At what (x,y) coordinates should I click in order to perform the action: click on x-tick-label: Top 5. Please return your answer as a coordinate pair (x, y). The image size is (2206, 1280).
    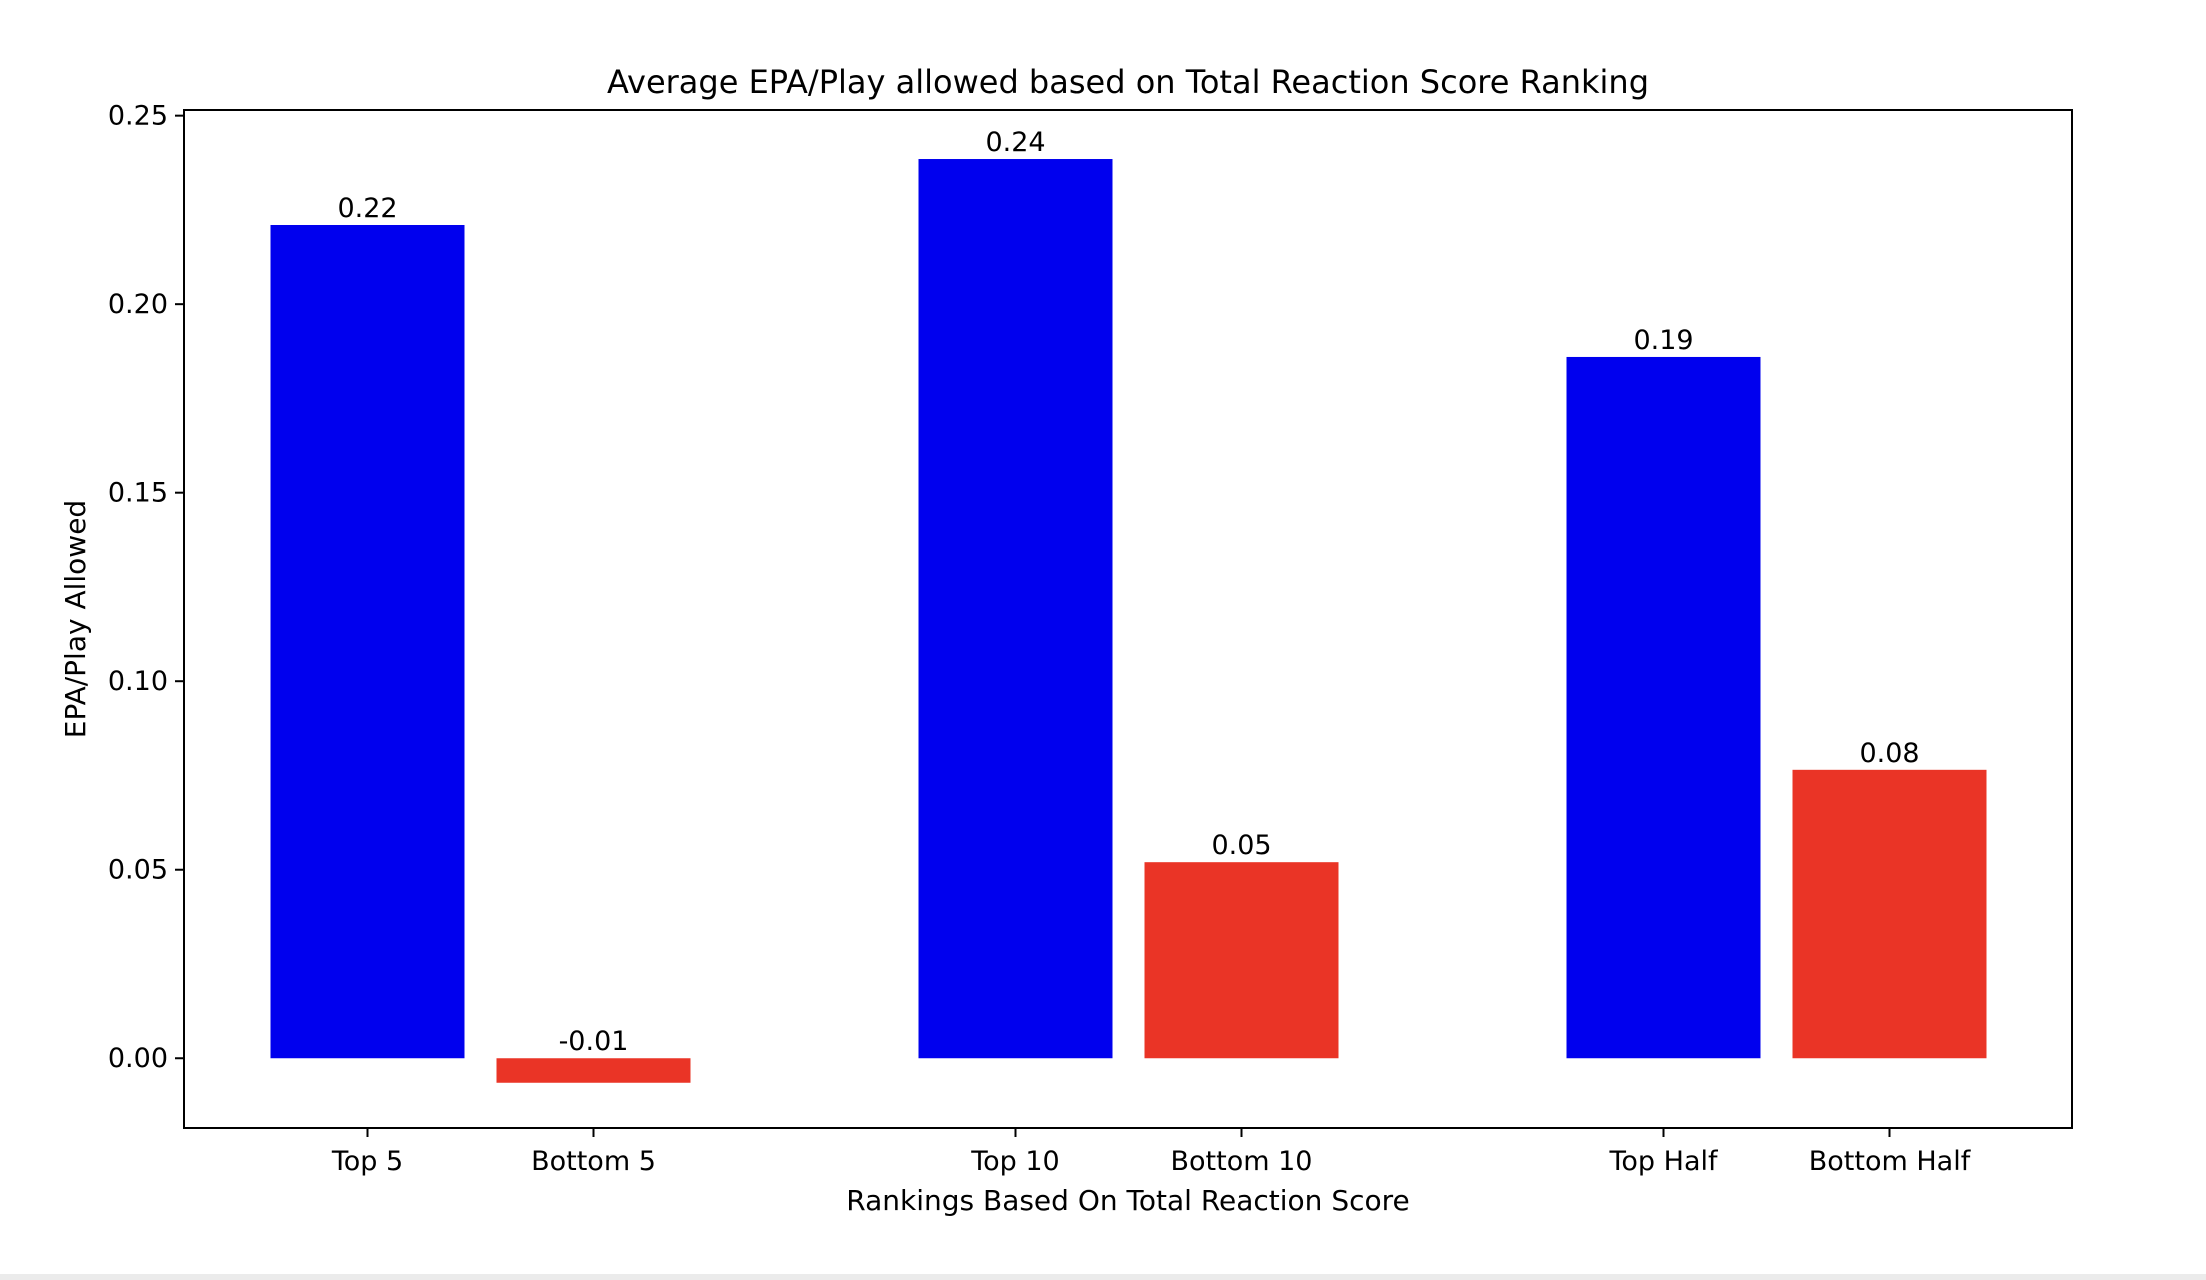
    Looking at the image, I should click on (367, 1161).